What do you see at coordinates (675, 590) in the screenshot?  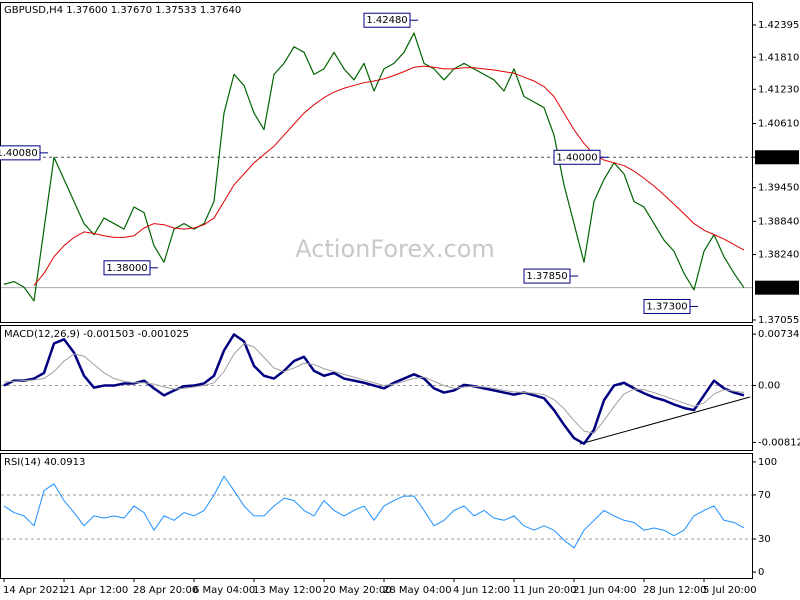 I see `x-tick-label: 28 Jun 12:00` at bounding box center [675, 590].